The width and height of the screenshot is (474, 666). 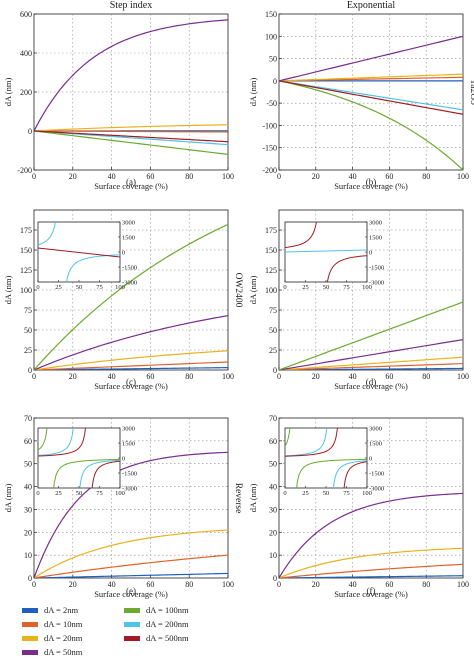 I want to click on legend-swatch, so click(x=30, y=610).